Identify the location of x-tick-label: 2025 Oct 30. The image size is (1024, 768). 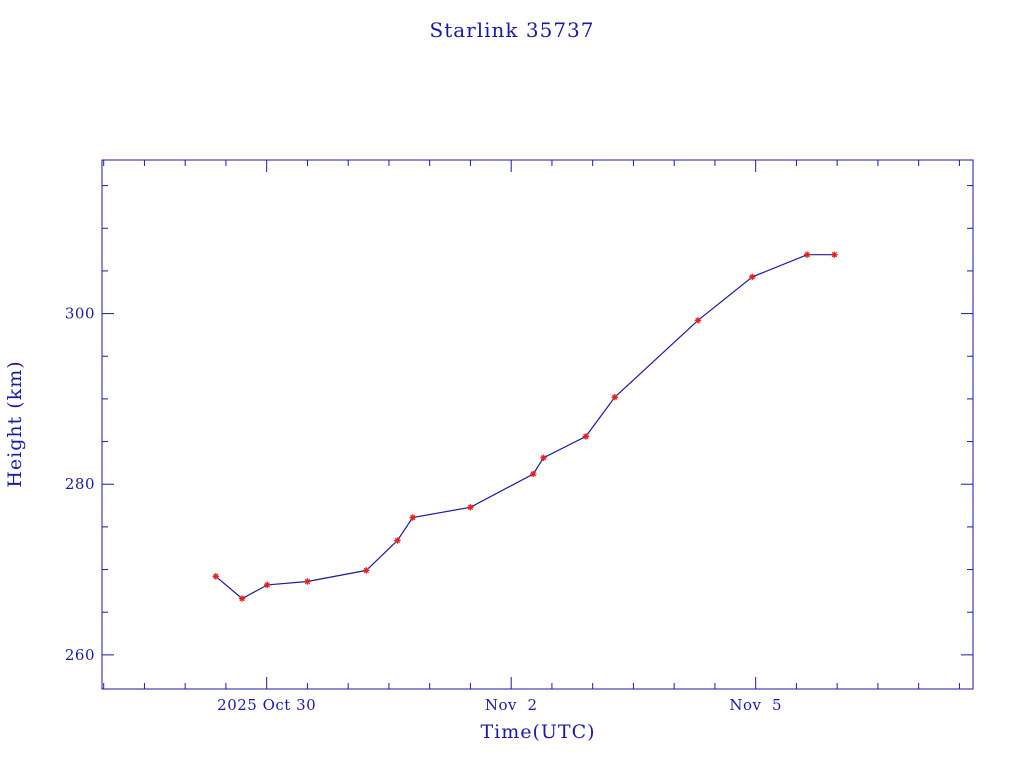
(266, 705).